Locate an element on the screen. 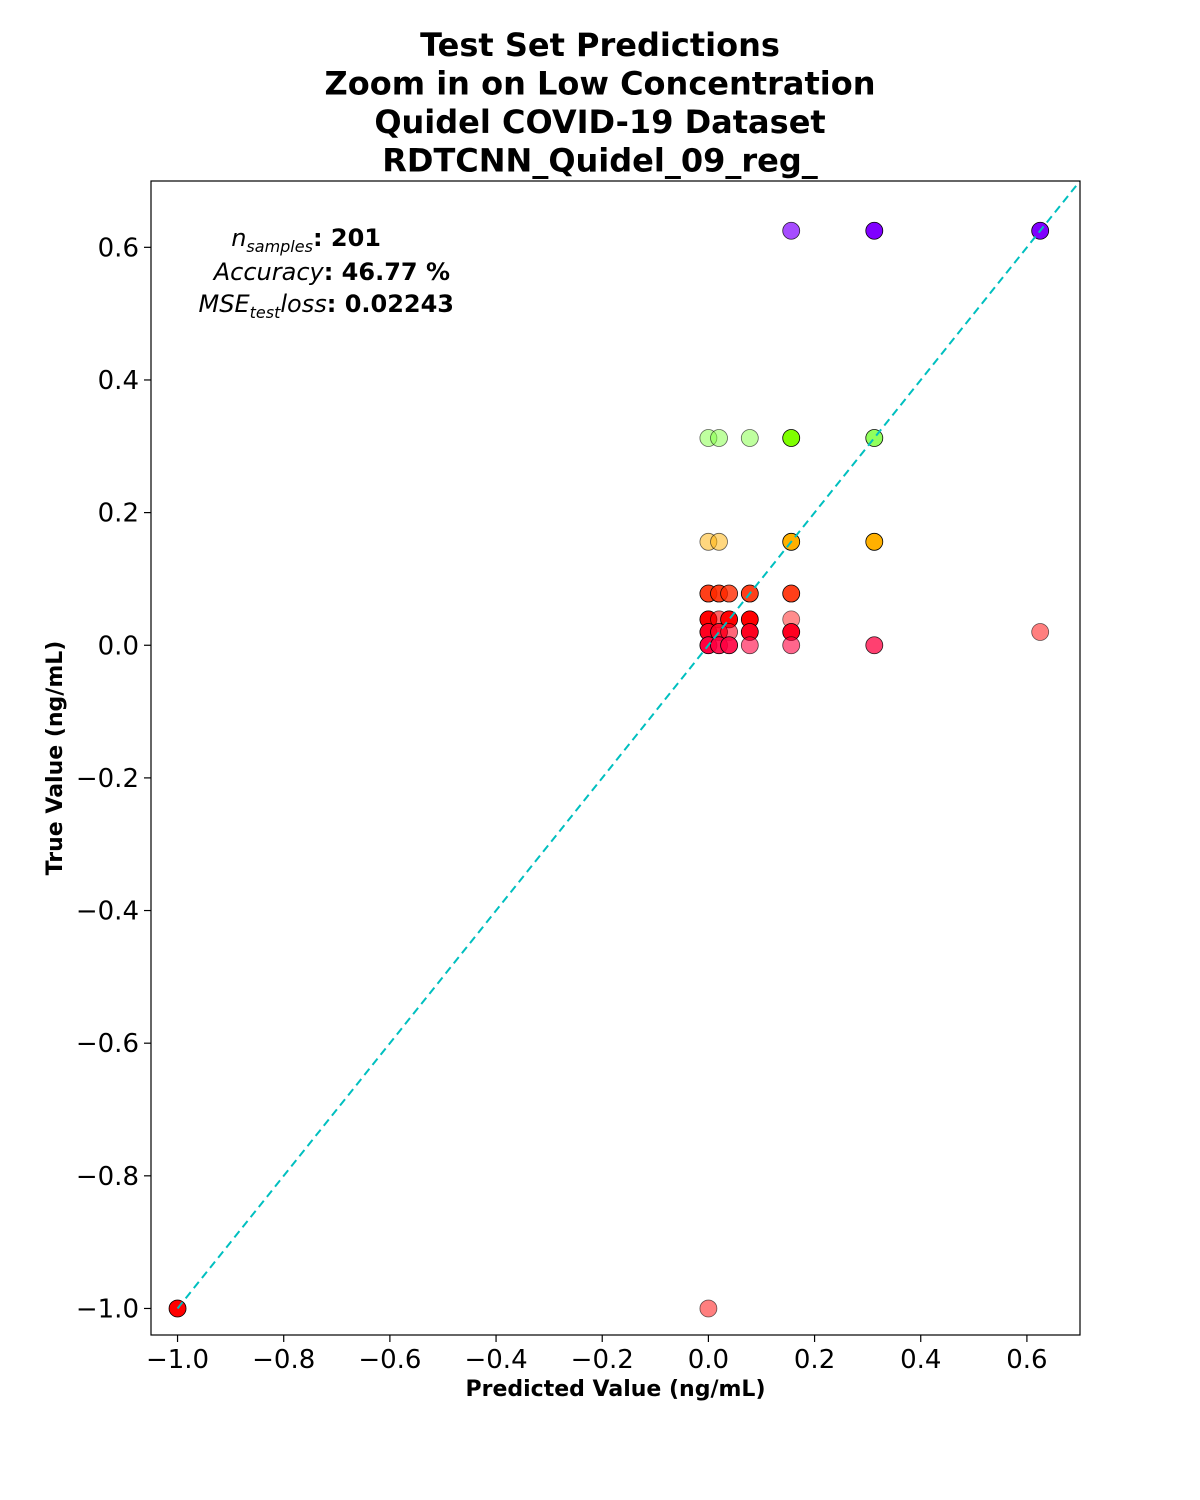 Image resolution: width=1200 pixels, height=1500 pixels. x-tick-label: 0.6 is located at coordinates (1026, 1360).